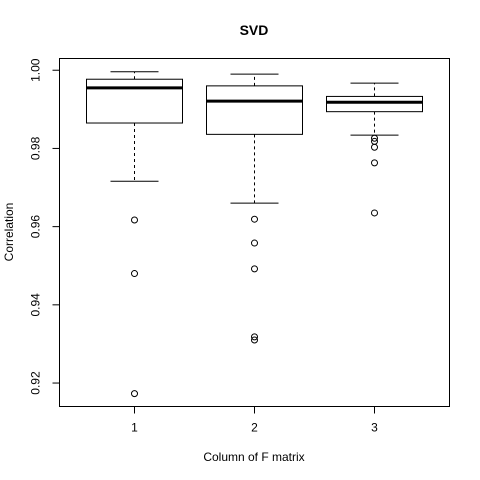 This screenshot has width=480, height=480. I want to click on y-axis-label: Correlation, so click(9, 232).